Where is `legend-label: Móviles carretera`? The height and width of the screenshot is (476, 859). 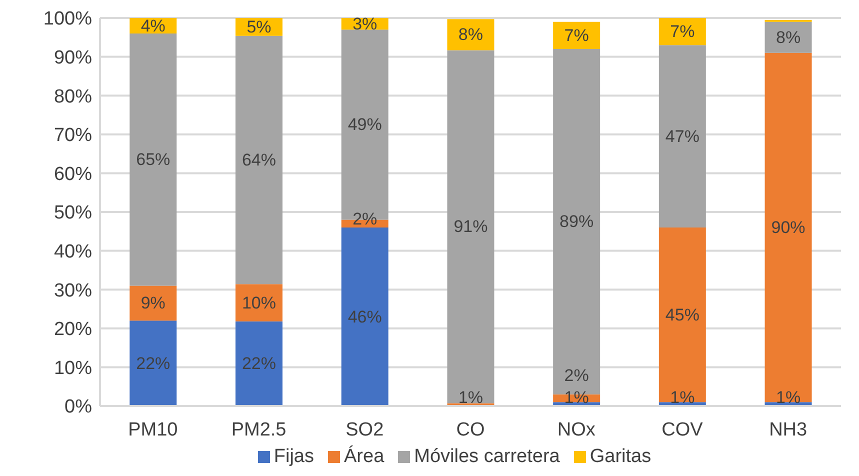
legend-label: Móviles carretera is located at coordinates (487, 457).